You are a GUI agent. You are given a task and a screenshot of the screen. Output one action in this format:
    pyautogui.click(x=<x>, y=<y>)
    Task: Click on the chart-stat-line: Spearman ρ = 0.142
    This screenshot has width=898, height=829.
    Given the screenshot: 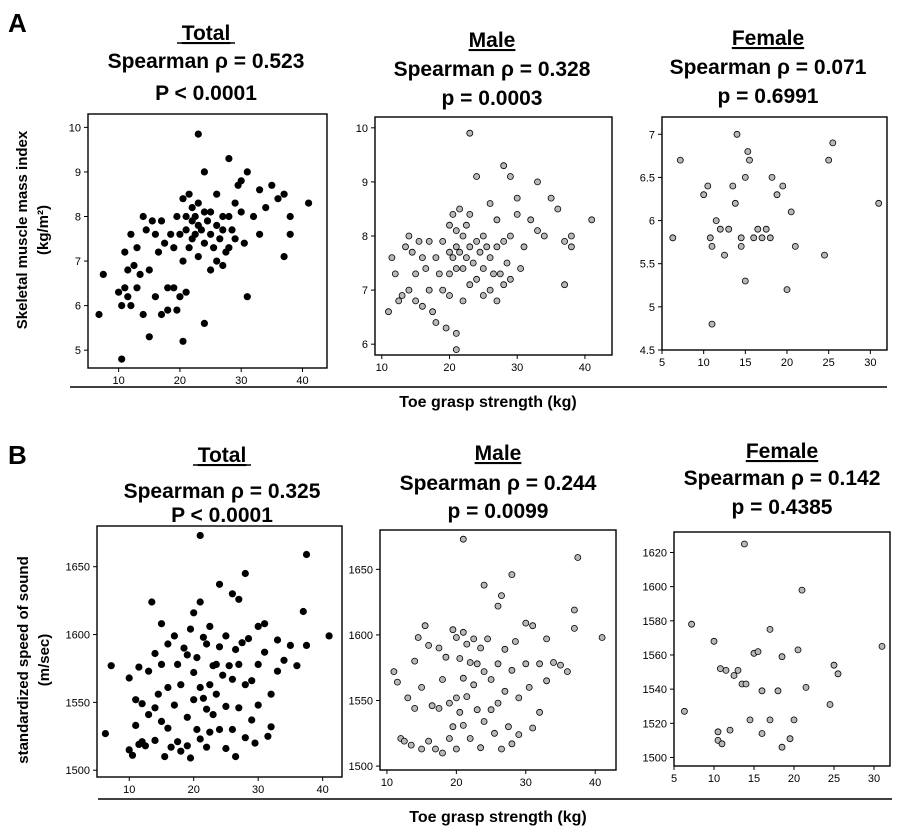 What is the action you would take?
    pyautogui.click(x=782, y=478)
    